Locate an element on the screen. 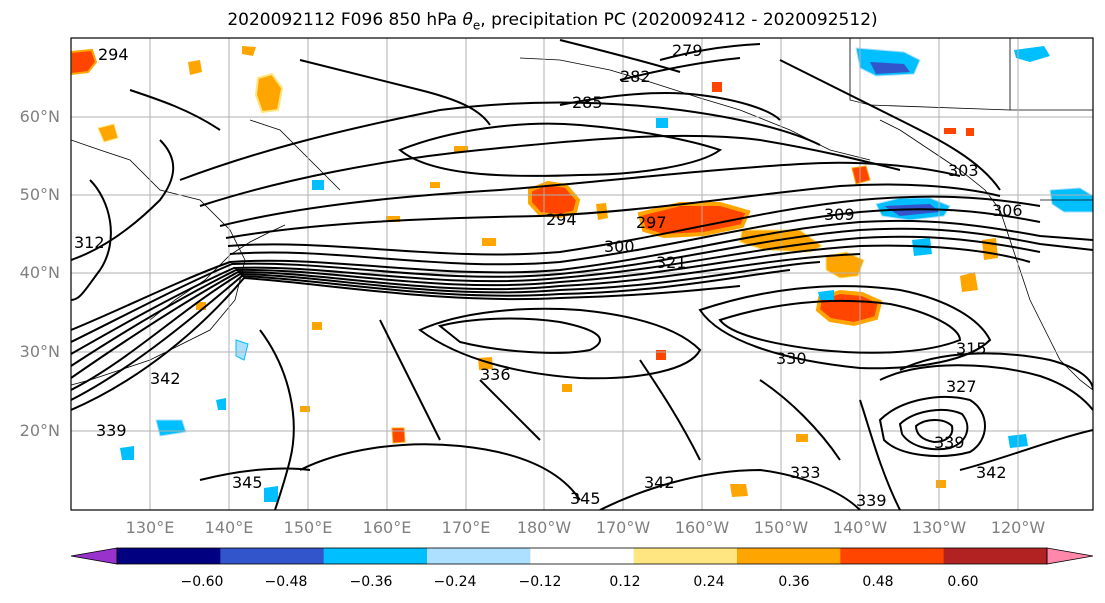 The width and height of the screenshot is (1105, 603). colorbar-tick-label: −0.60 is located at coordinates (202, 582).